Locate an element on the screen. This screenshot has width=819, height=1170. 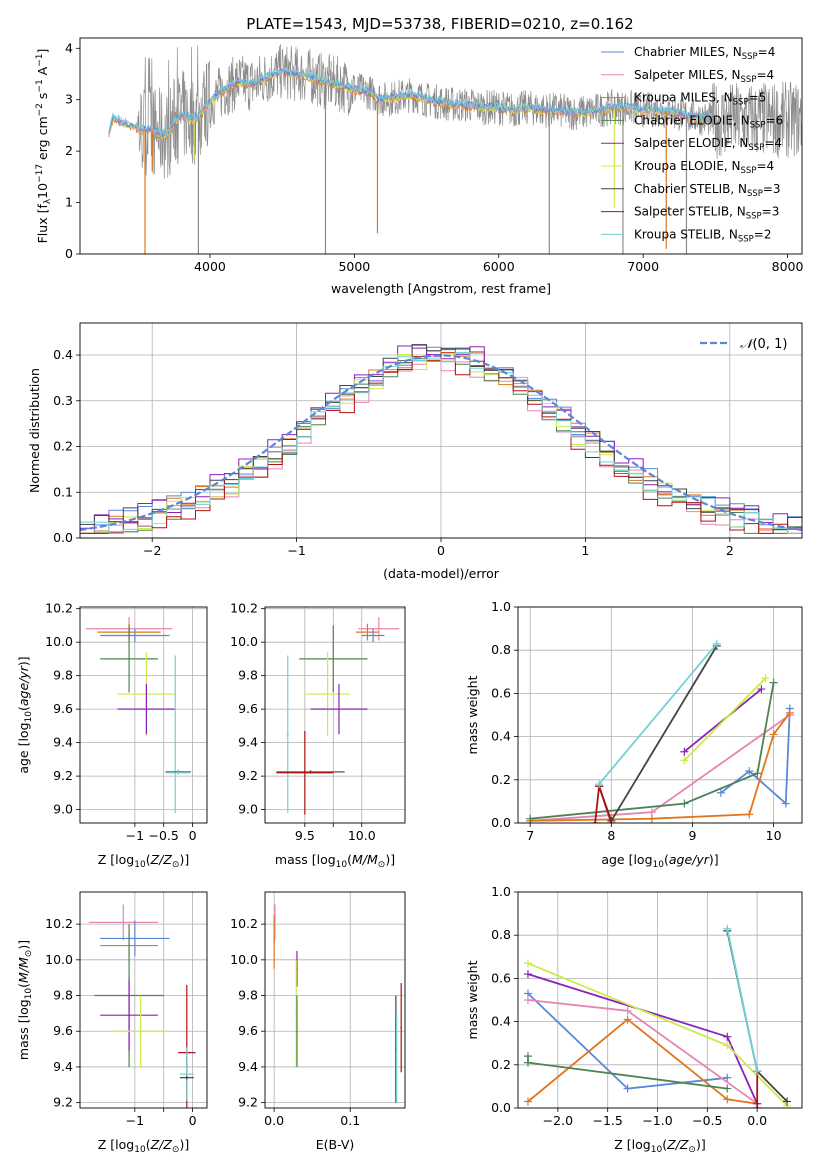
mass-weight-metal-frame is located at coordinates (660, 1000).